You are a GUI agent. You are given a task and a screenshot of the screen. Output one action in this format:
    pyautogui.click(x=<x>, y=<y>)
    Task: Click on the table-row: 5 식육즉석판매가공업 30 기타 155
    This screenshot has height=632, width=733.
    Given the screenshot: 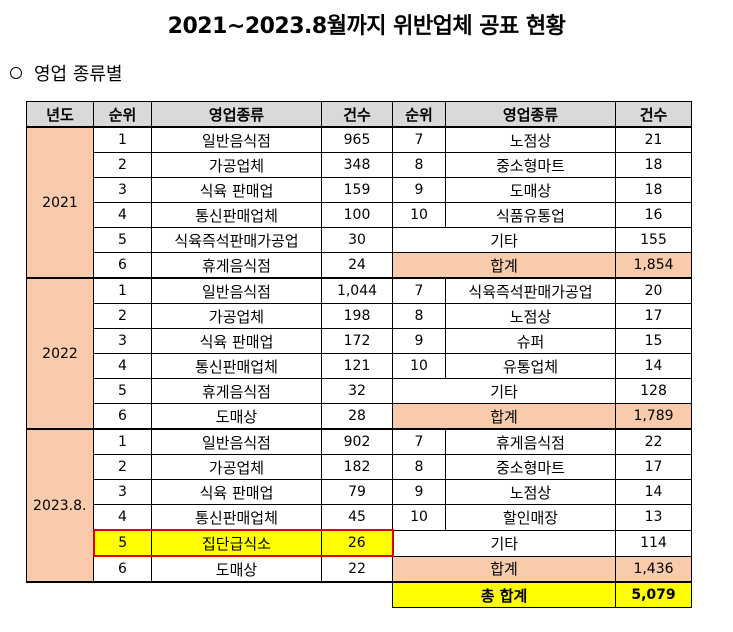 What is the action you would take?
    pyautogui.click(x=359, y=240)
    